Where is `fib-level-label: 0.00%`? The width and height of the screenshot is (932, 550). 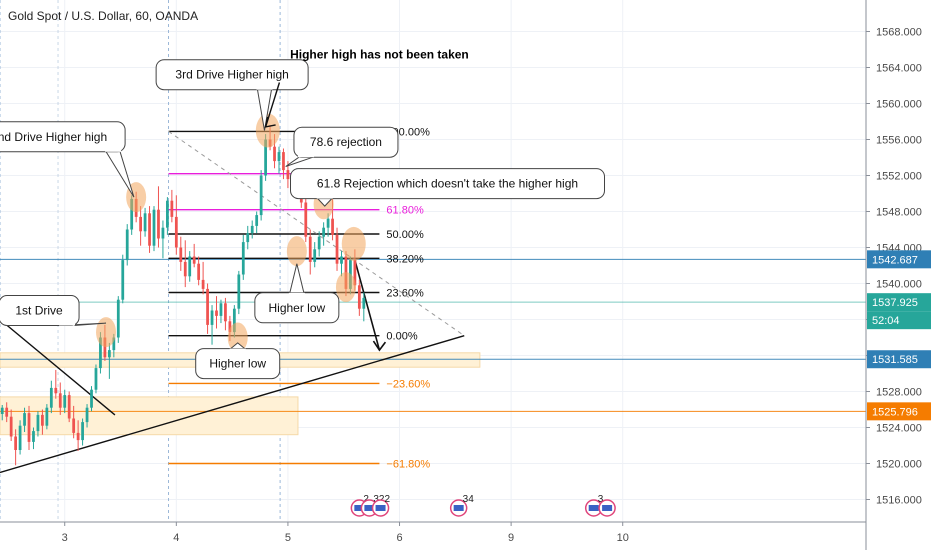
fib-level-label: 0.00% is located at coordinates (401, 337).